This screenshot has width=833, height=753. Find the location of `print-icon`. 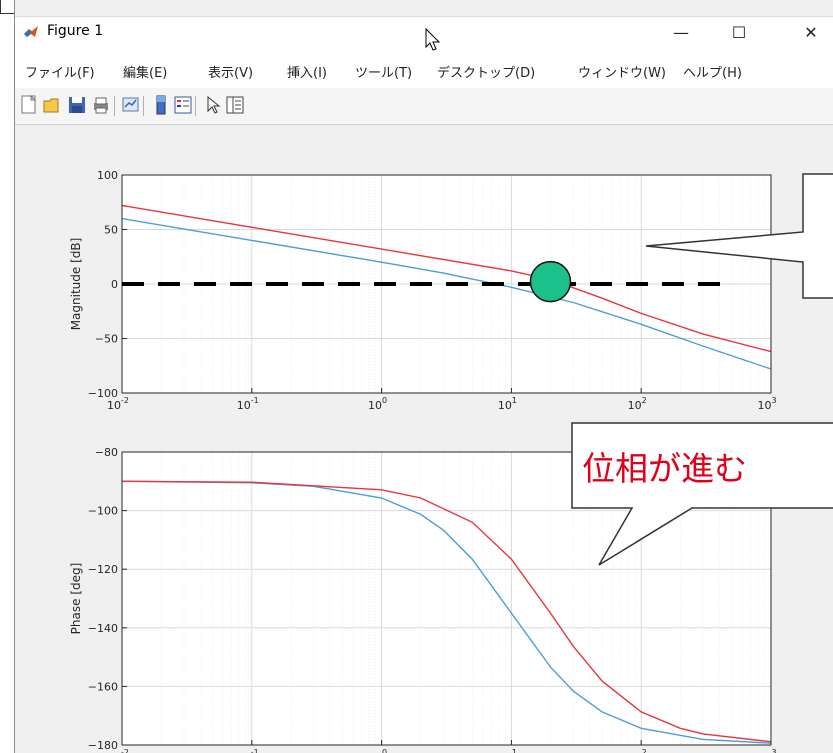

print-icon is located at coordinates (101, 105).